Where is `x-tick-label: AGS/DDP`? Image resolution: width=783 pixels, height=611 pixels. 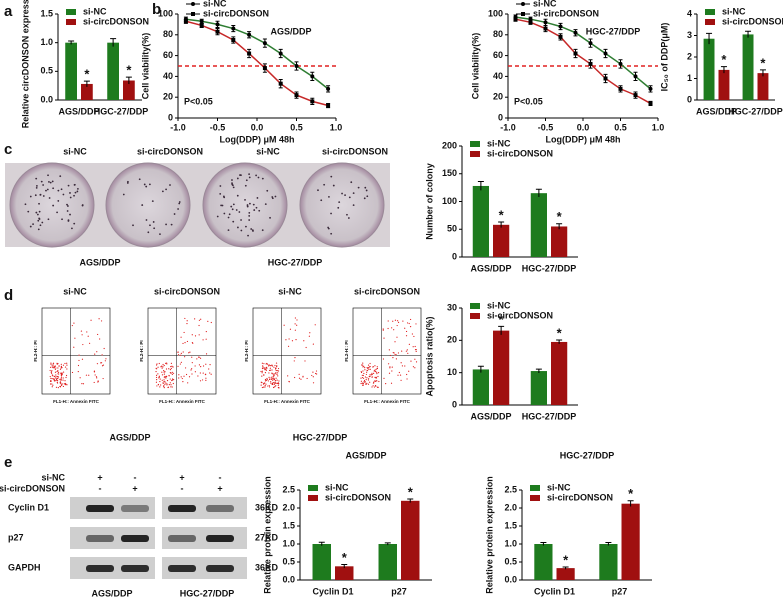 x-tick-label: AGS/DDP is located at coordinates (716, 111).